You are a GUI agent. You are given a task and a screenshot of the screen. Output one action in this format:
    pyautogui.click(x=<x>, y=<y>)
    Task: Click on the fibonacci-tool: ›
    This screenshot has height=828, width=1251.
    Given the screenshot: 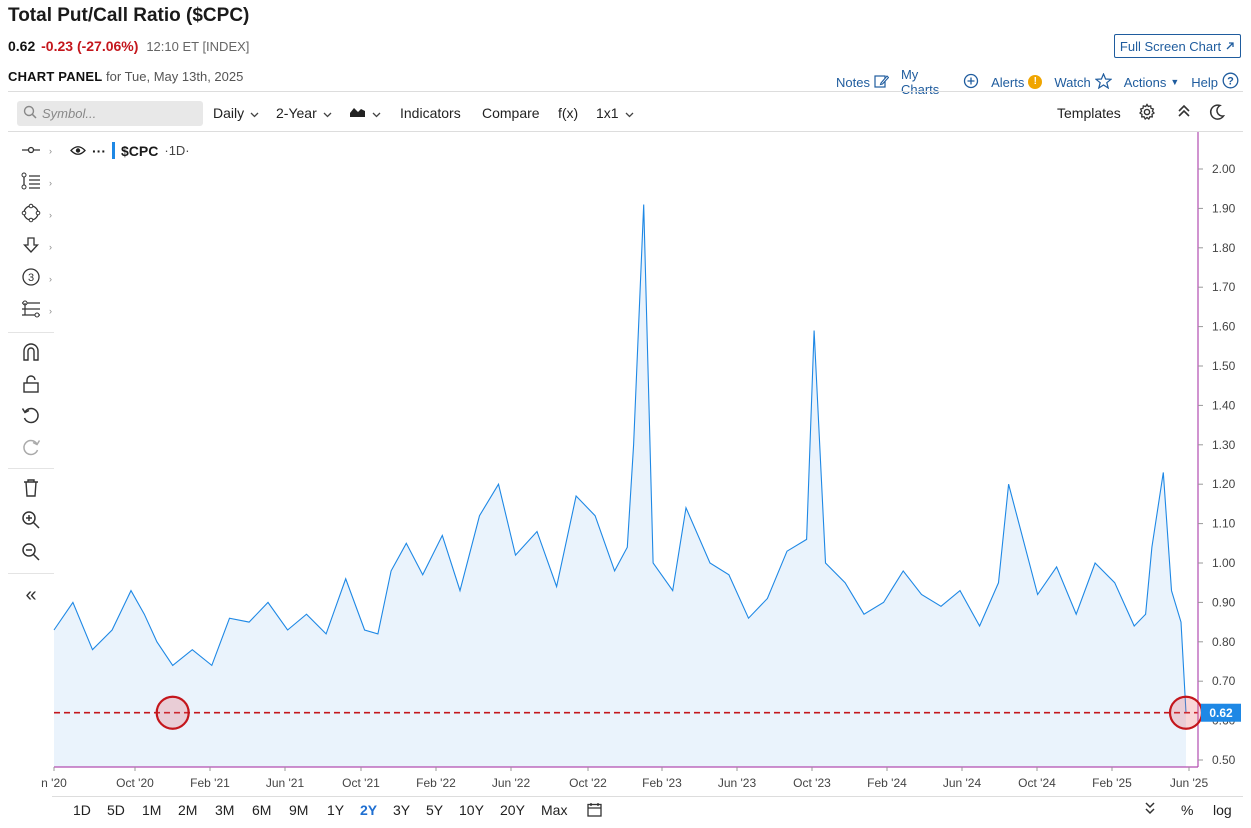 What is the action you would take?
    pyautogui.click(x=35, y=311)
    